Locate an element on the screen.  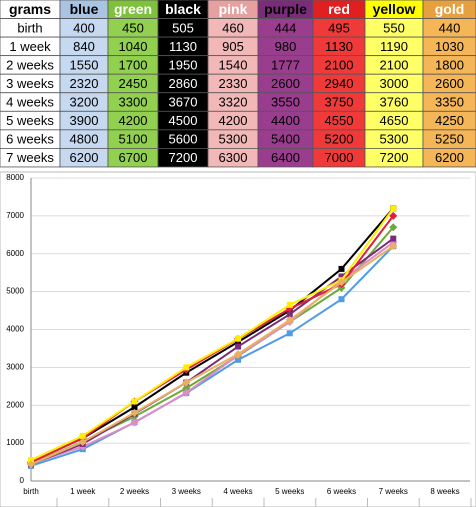
cell-text: 6400 is located at coordinates (285, 157).